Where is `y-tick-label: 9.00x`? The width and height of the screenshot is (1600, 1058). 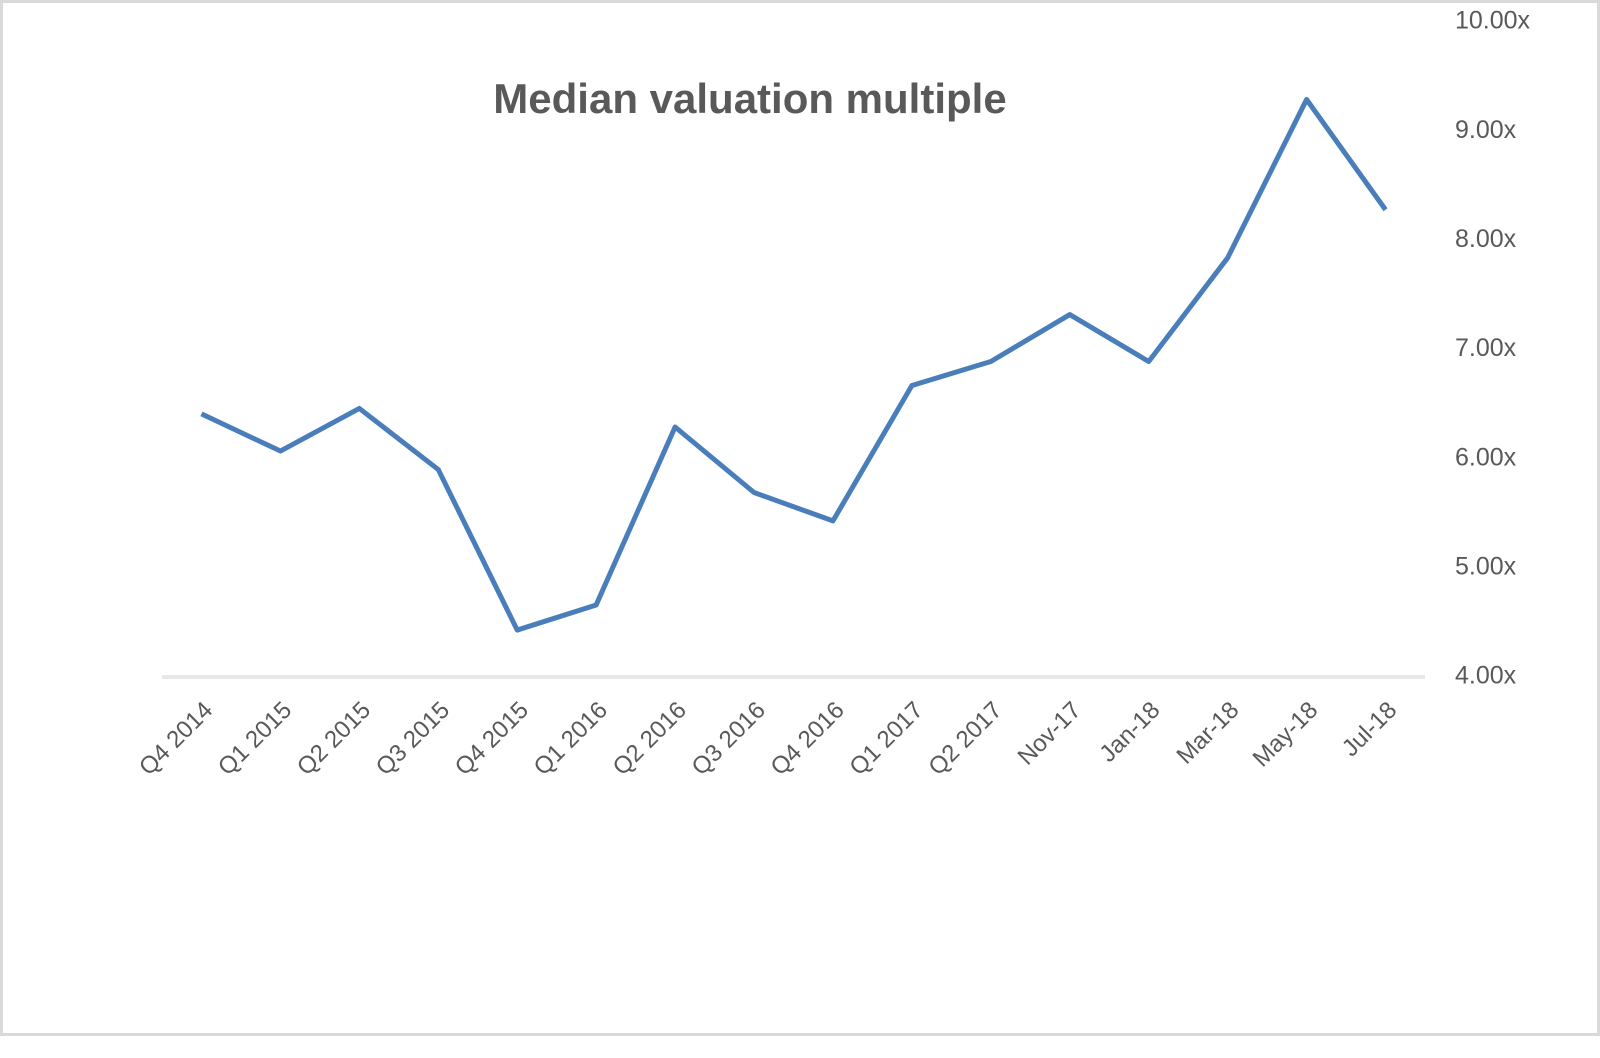
y-tick-label: 9.00x is located at coordinates (1486, 130).